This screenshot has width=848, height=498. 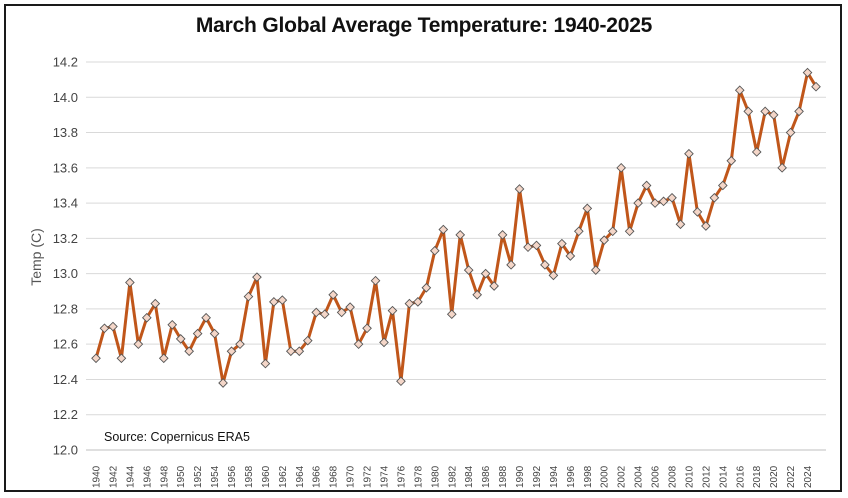 What do you see at coordinates (130, 476) in the screenshot?
I see `x-tick-label: 1944` at bounding box center [130, 476].